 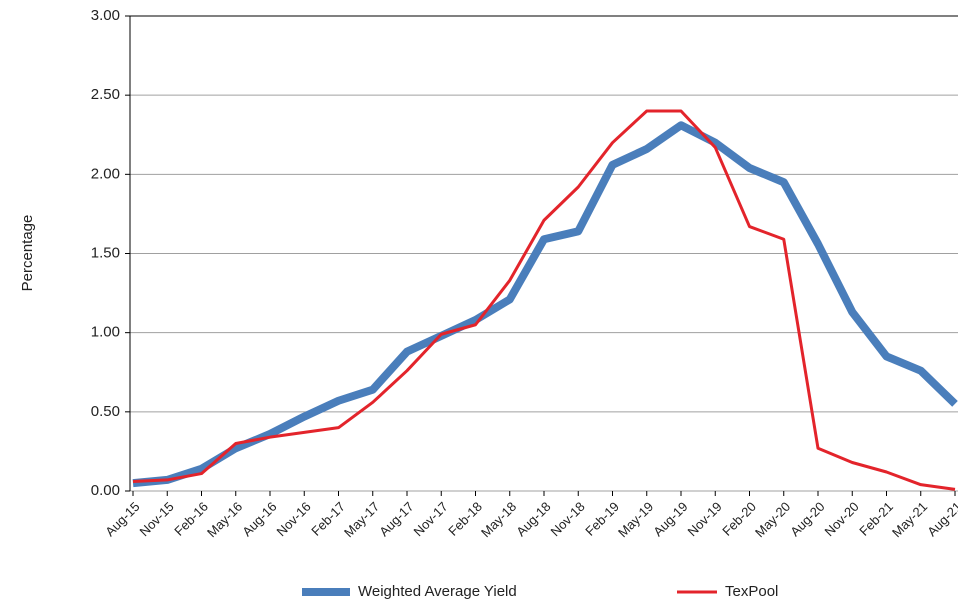 I want to click on x-tick-label: Feb-18, so click(x=465, y=519).